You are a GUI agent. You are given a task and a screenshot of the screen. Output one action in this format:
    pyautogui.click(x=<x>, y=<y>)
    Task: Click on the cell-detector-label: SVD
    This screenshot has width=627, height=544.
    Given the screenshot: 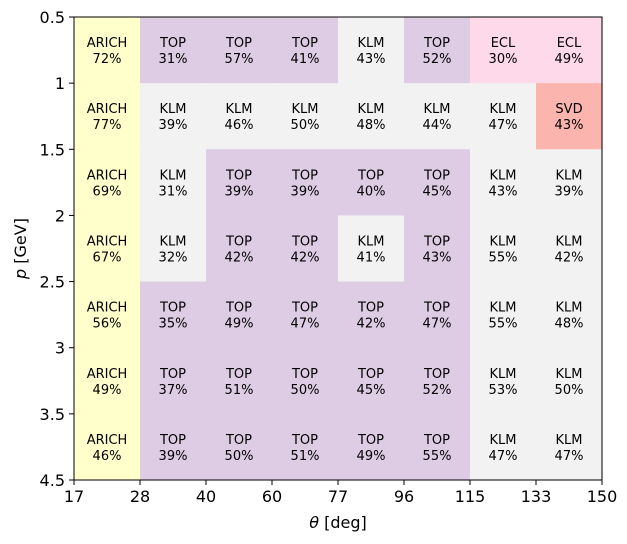 What is the action you would take?
    pyautogui.click(x=568, y=109)
    